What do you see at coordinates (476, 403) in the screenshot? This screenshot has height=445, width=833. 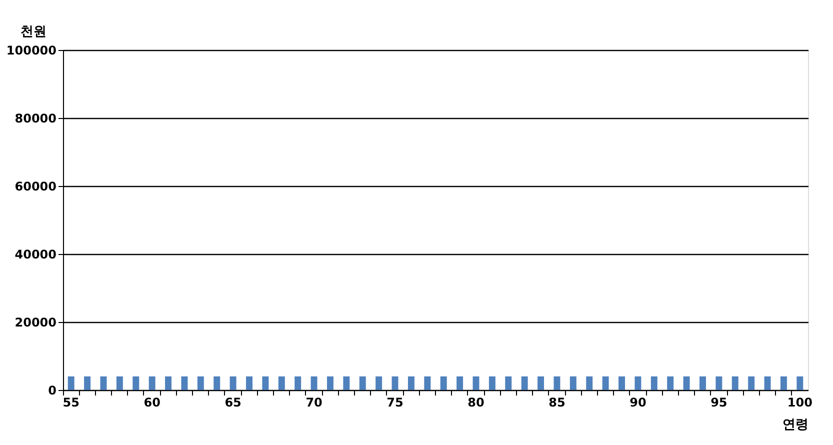 I see `x-tick-label: 80` at bounding box center [476, 403].